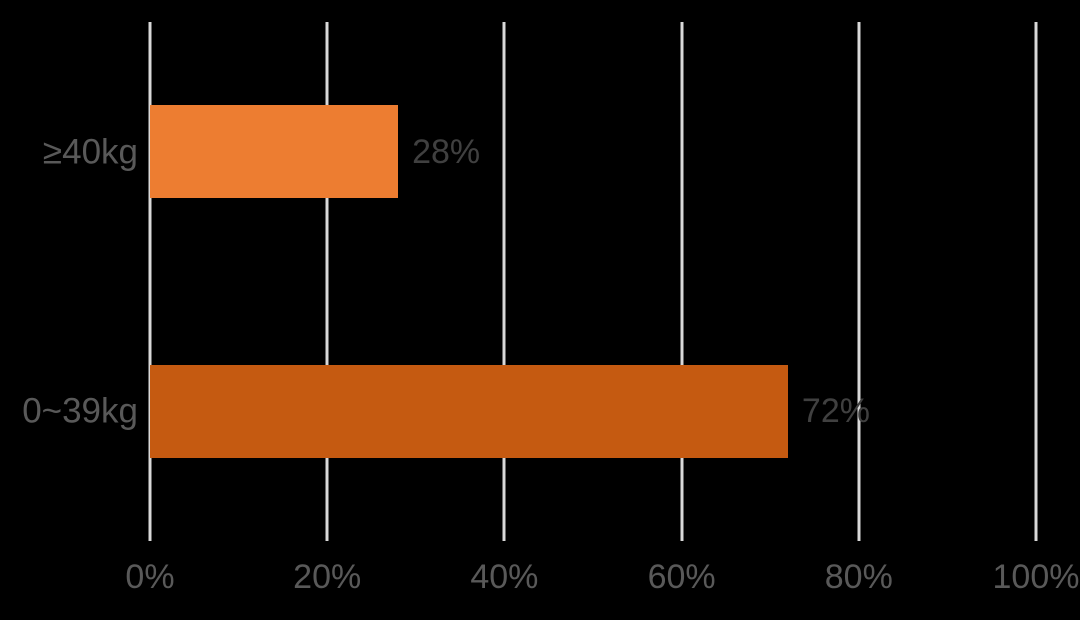  Describe the element at coordinates (681, 577) in the screenshot. I see `x-tick-label: 60%` at that location.